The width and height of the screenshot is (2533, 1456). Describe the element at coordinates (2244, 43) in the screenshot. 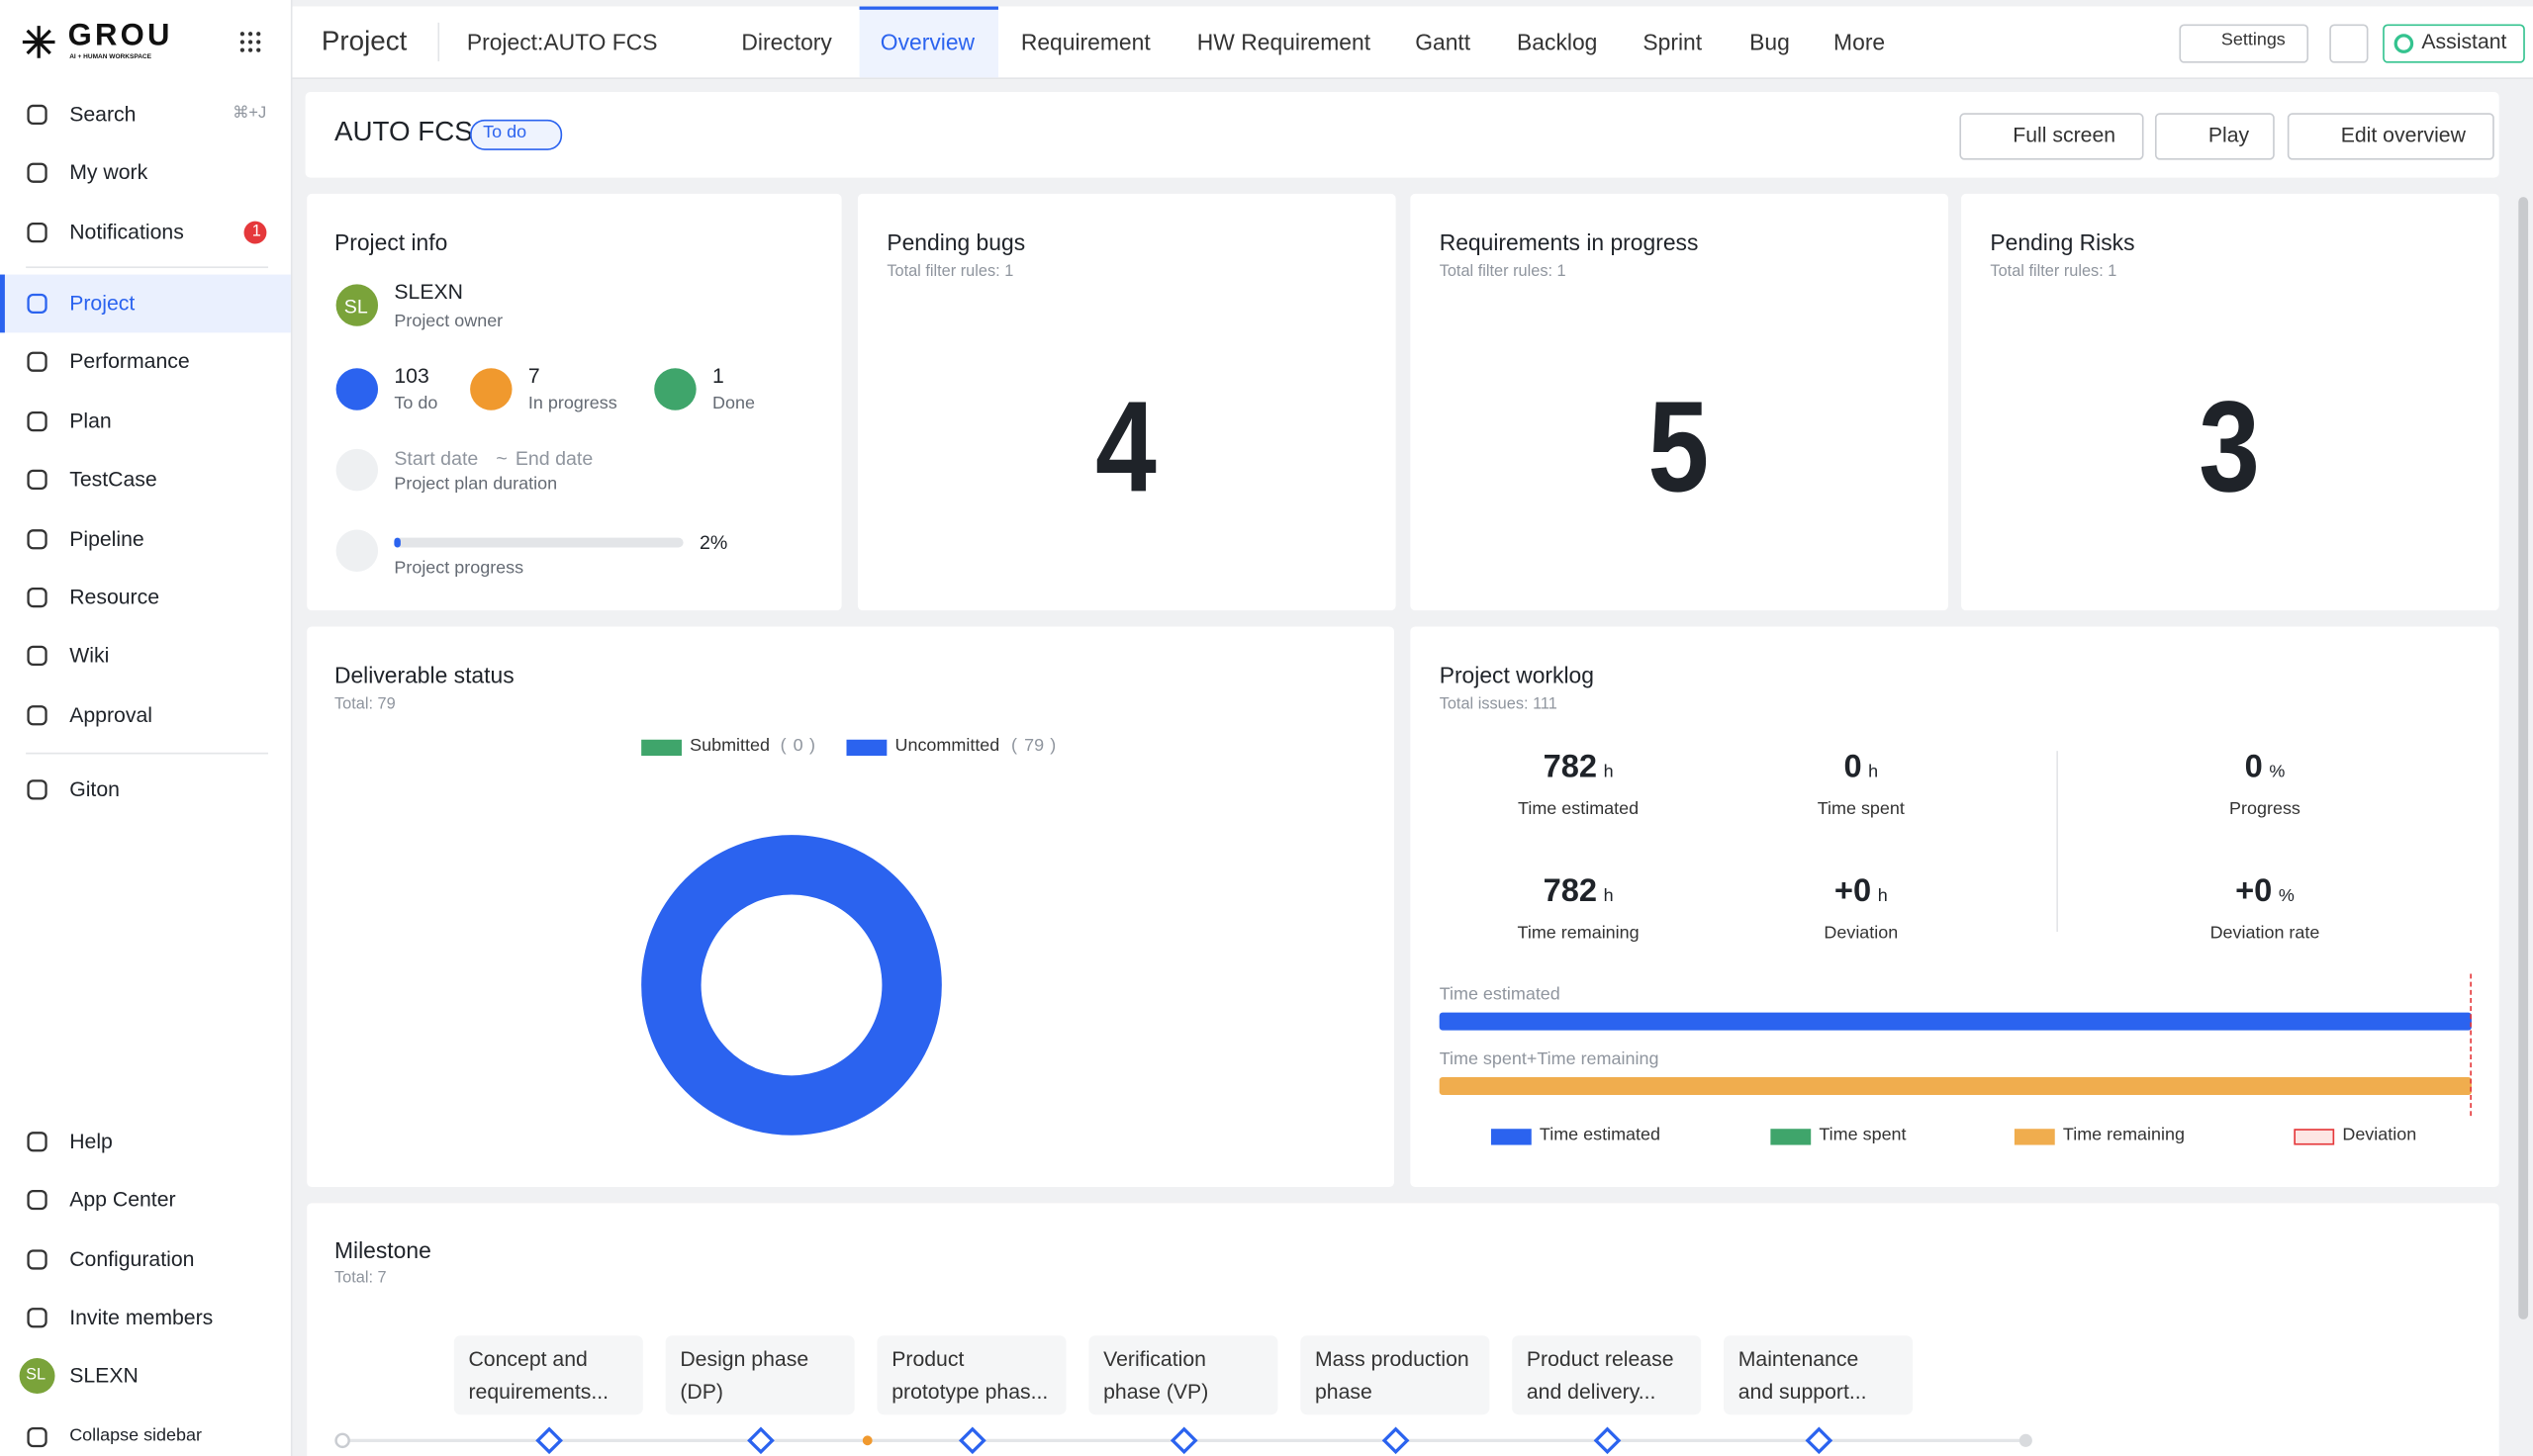

I see `settings-button` at that location.